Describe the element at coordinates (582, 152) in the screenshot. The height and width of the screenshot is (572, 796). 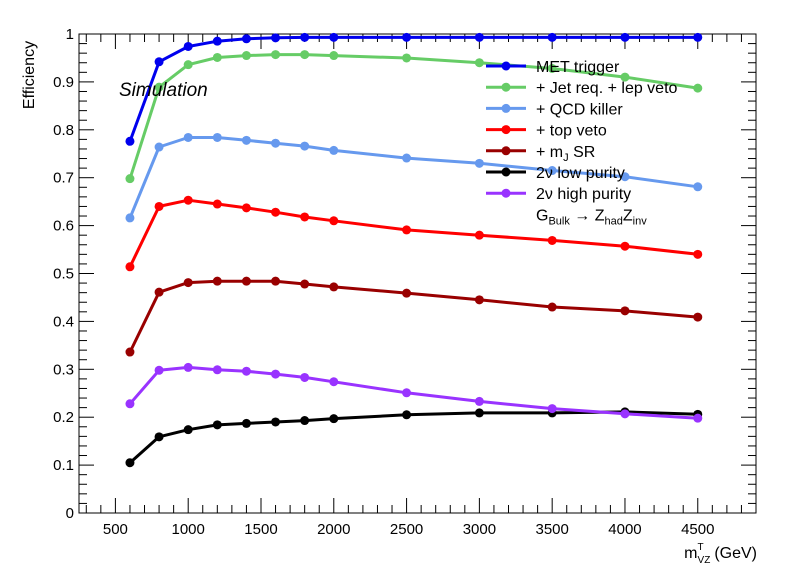
I see `legend-label-tail: SR` at that location.